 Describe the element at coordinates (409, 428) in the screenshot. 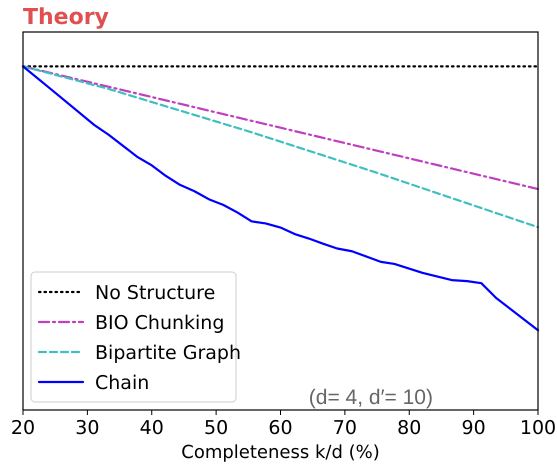

I see `x-tick-label: 80` at that location.